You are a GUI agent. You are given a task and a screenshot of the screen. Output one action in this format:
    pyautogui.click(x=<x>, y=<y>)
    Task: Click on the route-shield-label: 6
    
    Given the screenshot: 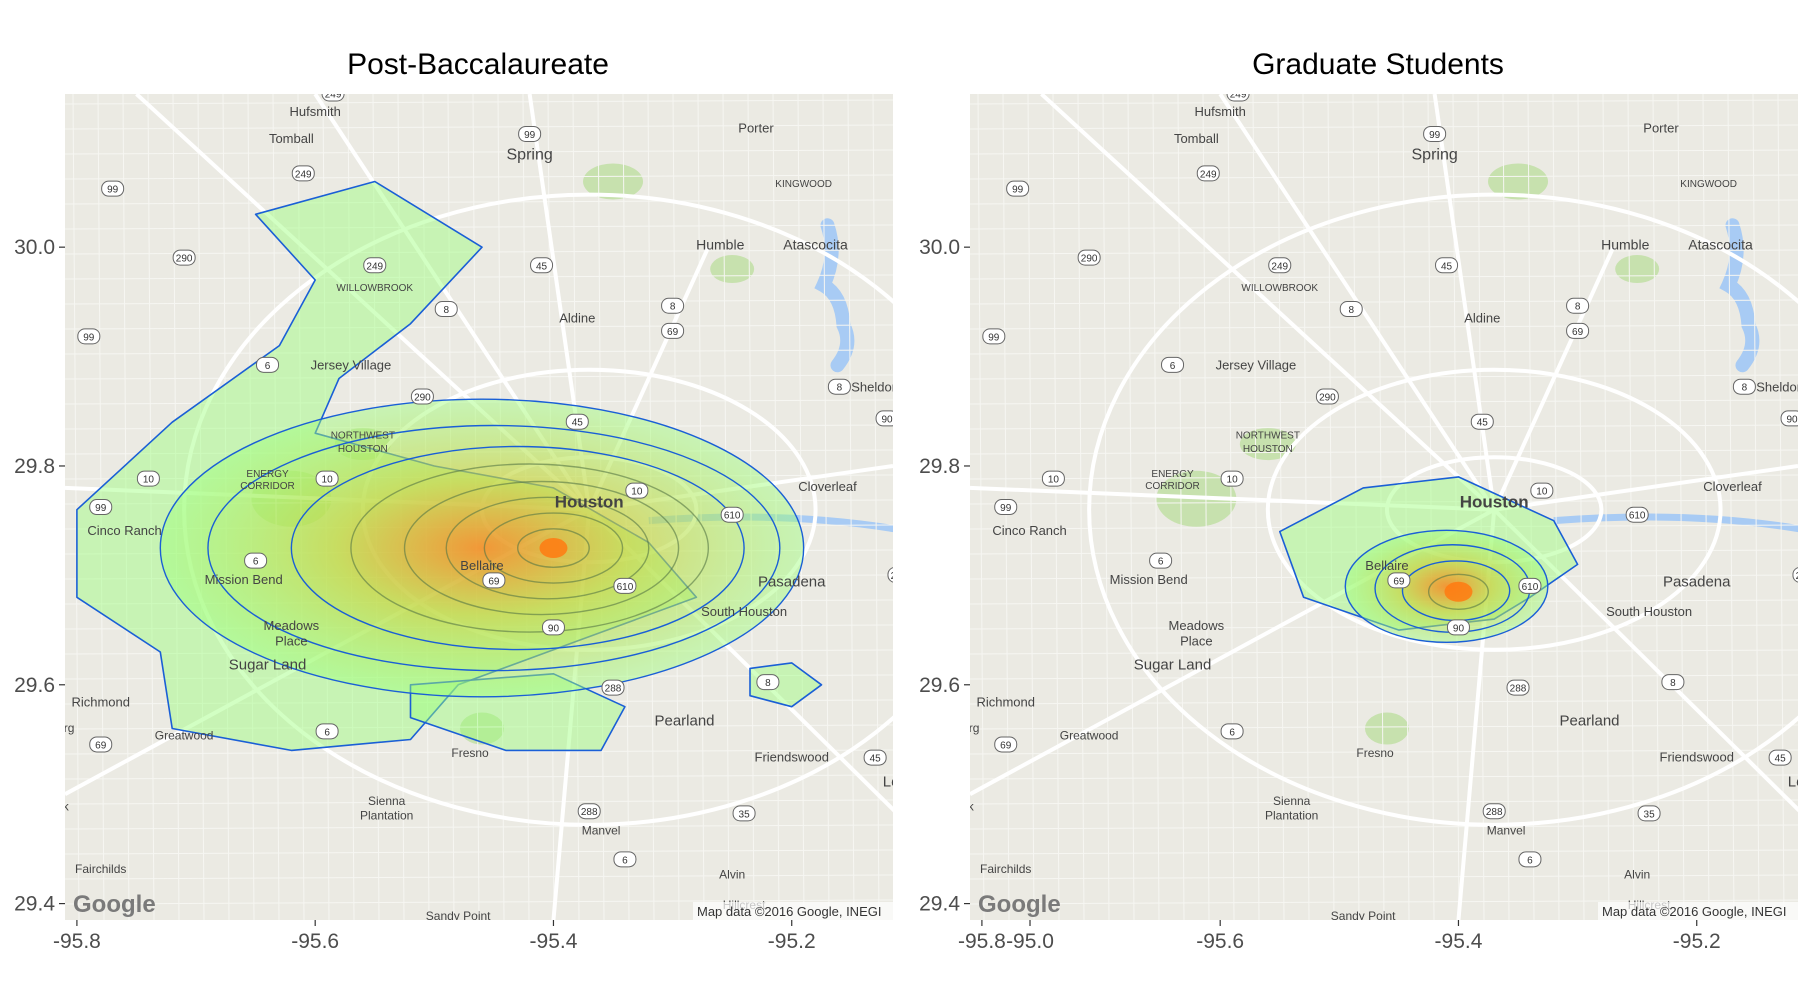 What is the action you would take?
    pyautogui.click(x=1530, y=860)
    